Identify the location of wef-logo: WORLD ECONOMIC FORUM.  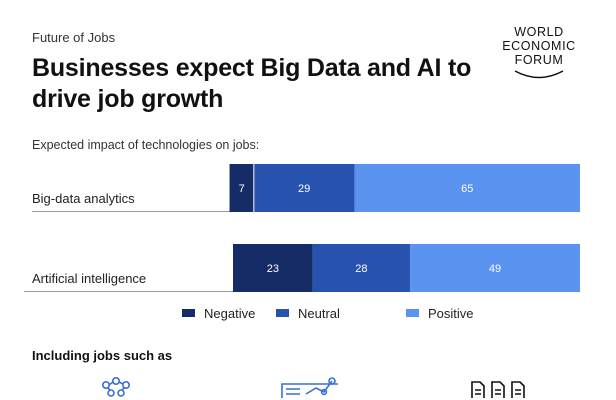
(539, 61).